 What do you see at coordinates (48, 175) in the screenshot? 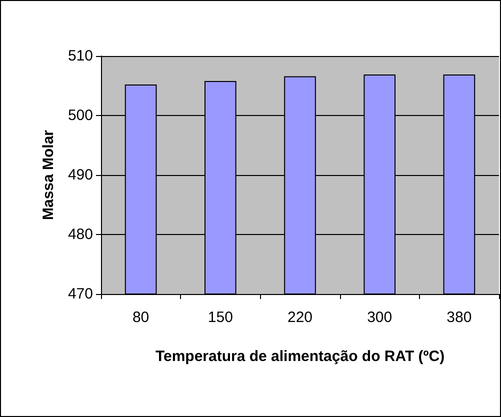
I see `y-axis-title: Massa Molar` at bounding box center [48, 175].